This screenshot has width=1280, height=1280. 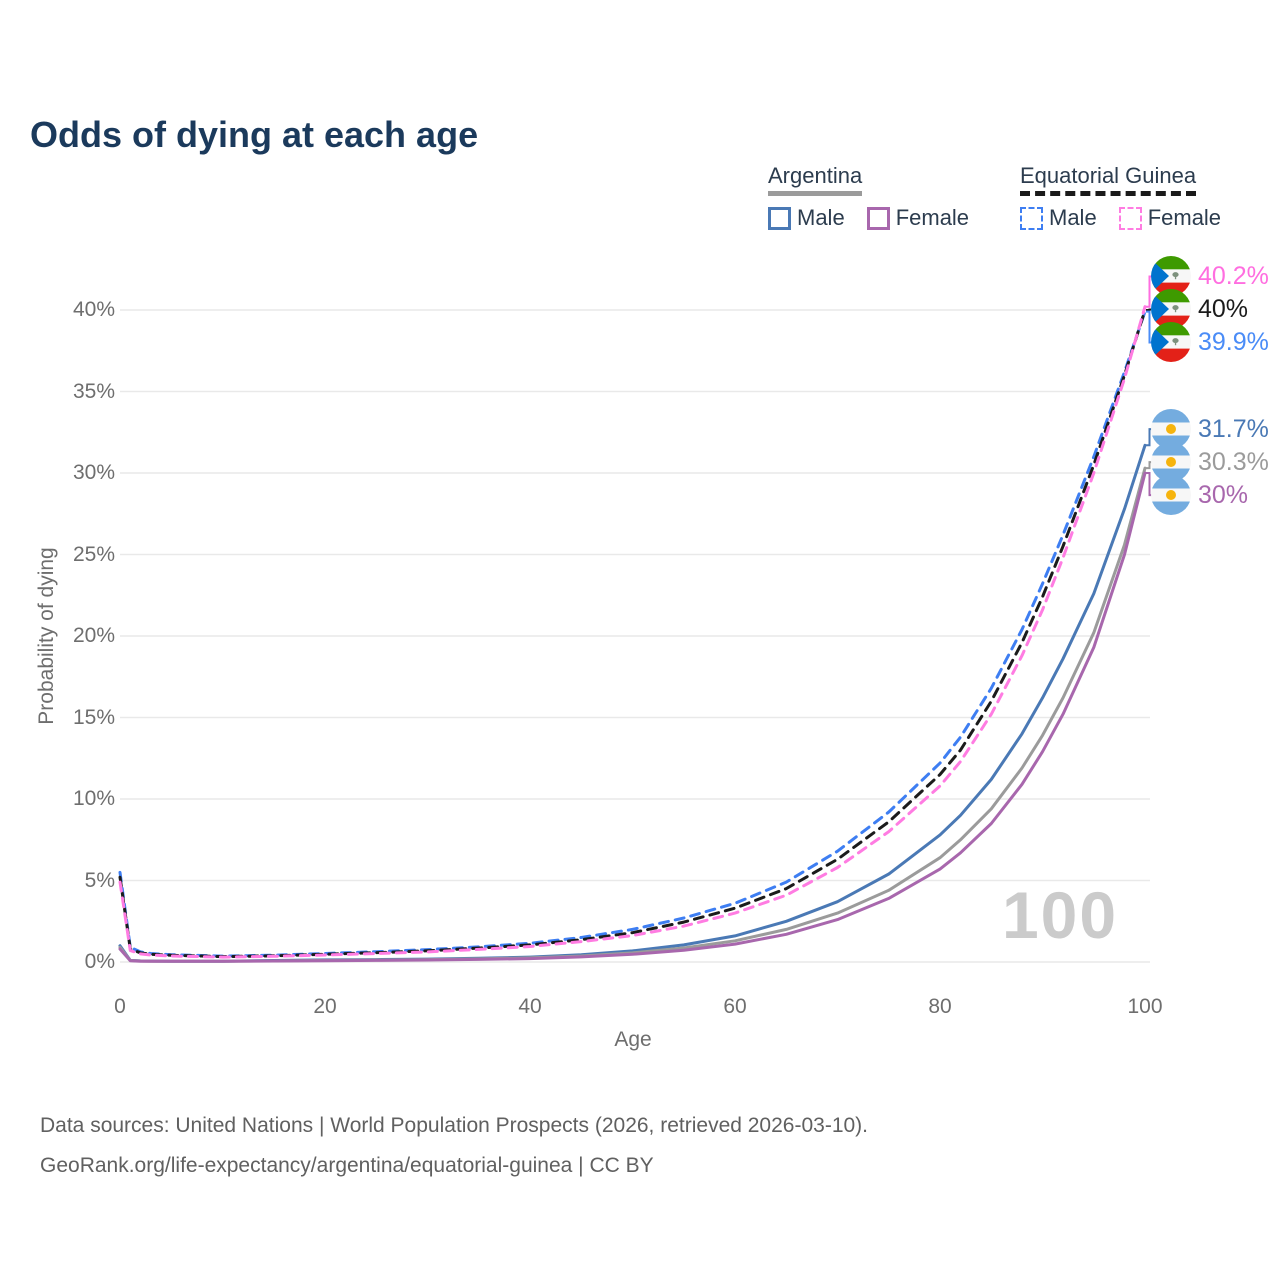 What do you see at coordinates (633, 1039) in the screenshot?
I see `x-axis-title: Age` at bounding box center [633, 1039].